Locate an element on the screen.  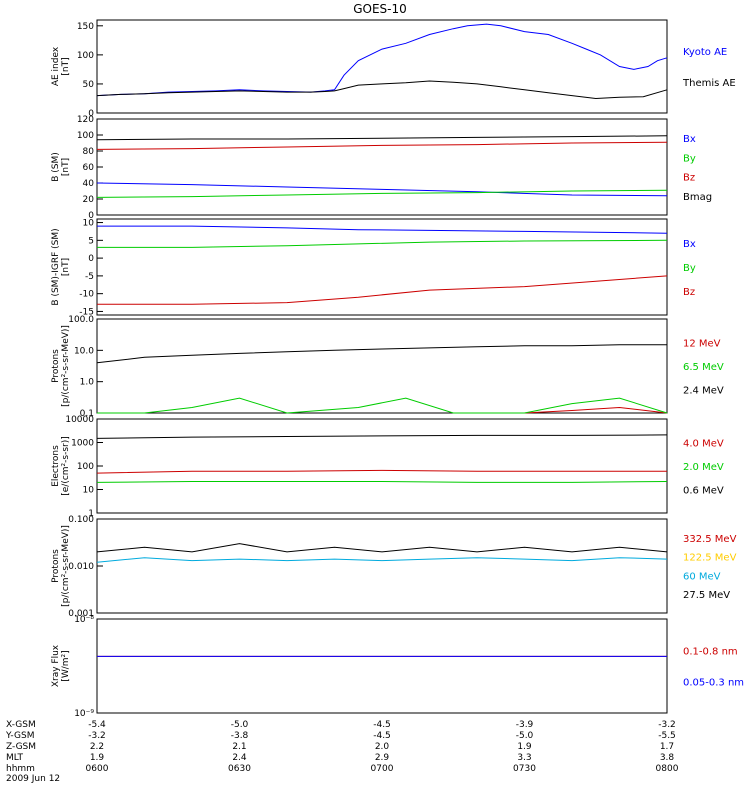
x-axis-row-label: Z-GSM is located at coordinates (21, 747).